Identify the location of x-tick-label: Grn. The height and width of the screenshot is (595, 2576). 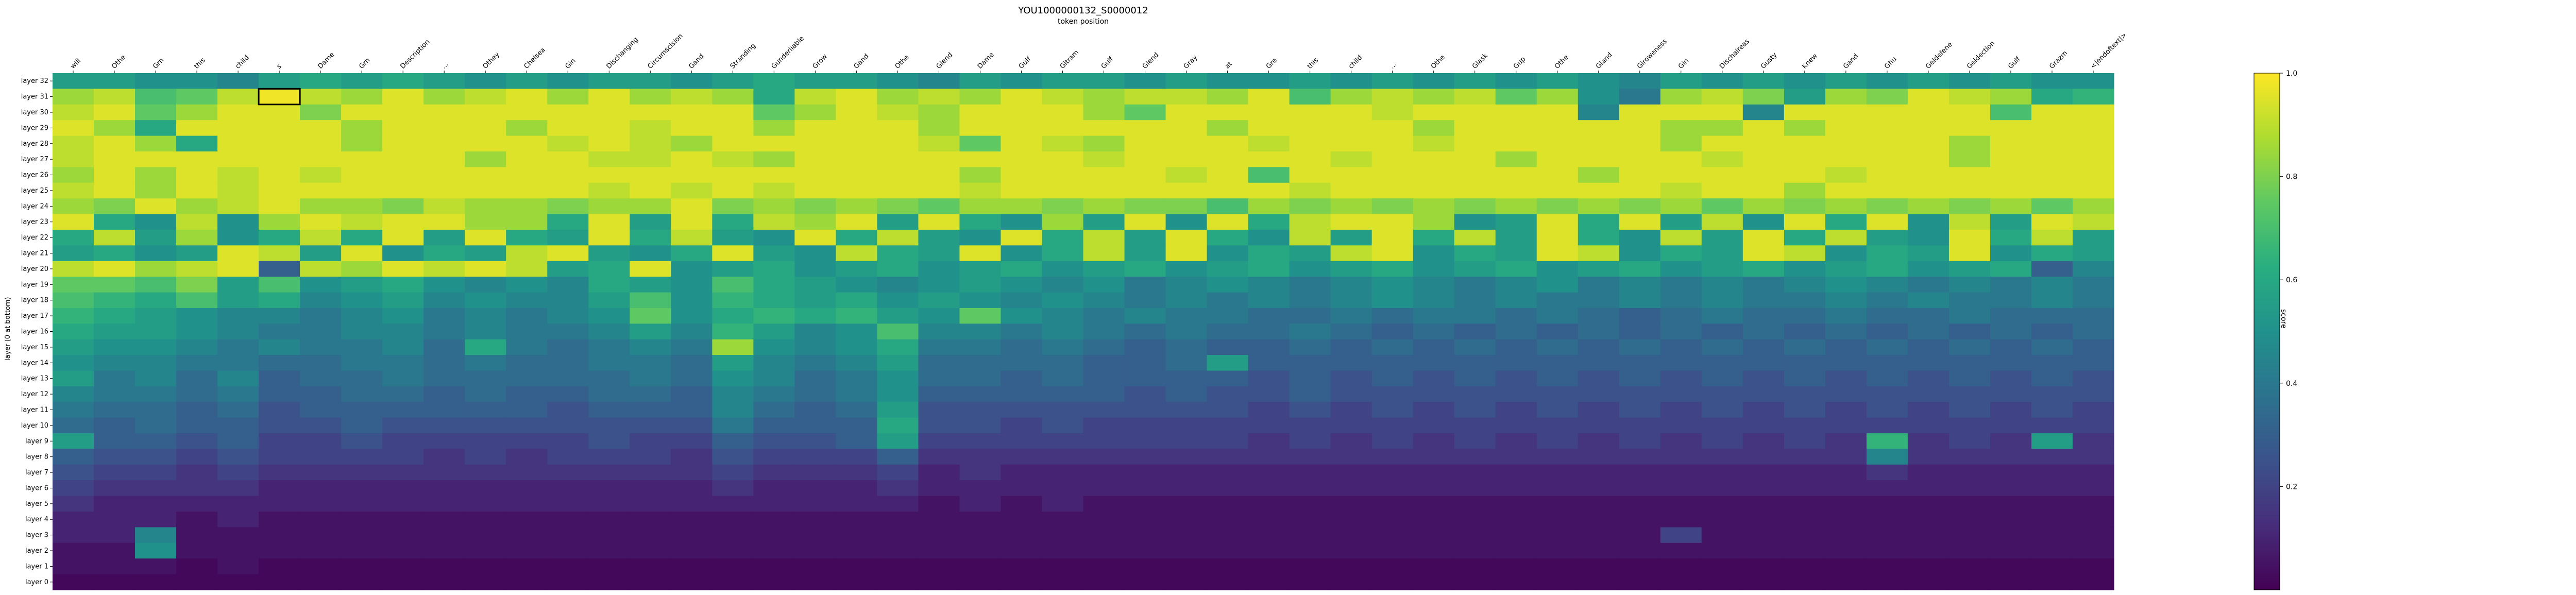
(364, 64).